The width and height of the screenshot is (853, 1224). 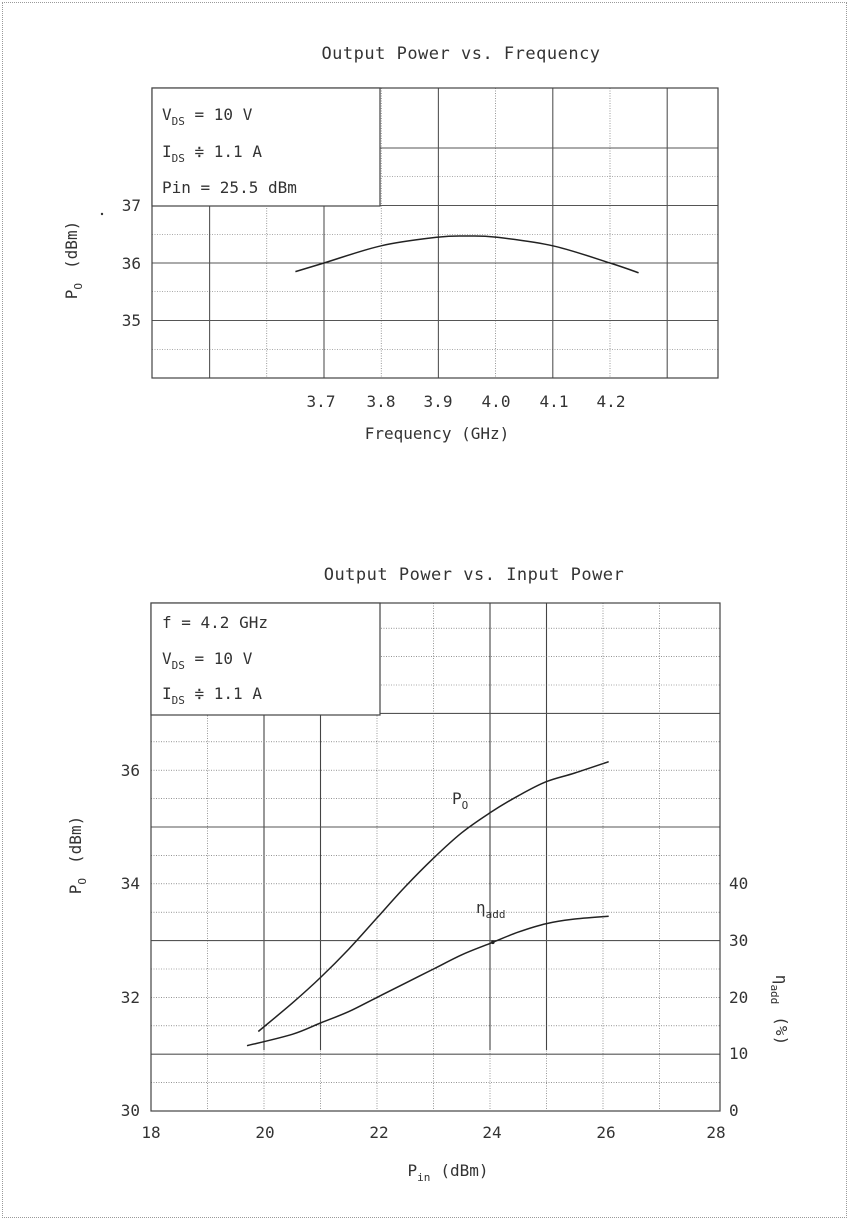 I want to click on chart1-annotation-vds: VDS = 10 V, so click(x=207, y=116).